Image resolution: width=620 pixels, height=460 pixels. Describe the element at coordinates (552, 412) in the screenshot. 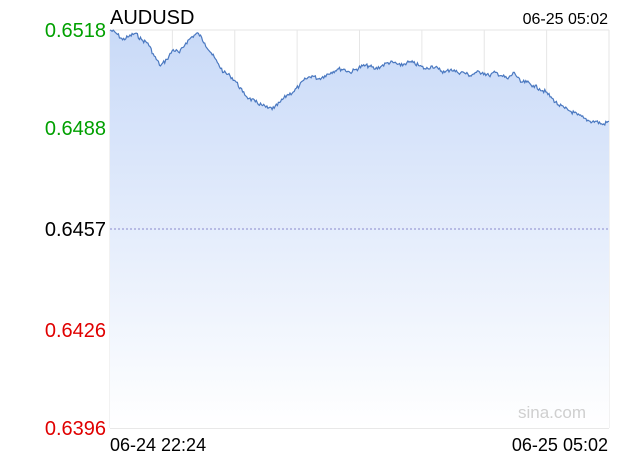

I see `watermark: sina.com` at that location.